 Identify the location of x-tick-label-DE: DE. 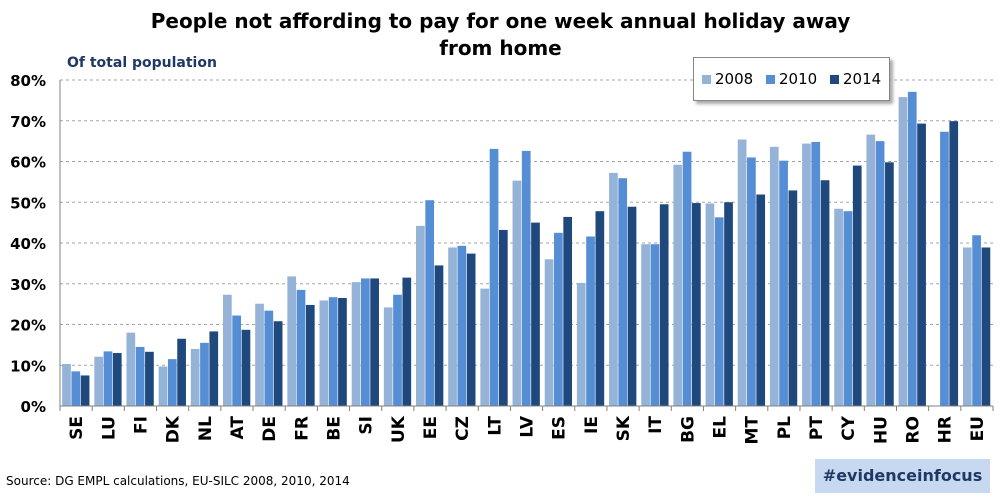
(270, 429).